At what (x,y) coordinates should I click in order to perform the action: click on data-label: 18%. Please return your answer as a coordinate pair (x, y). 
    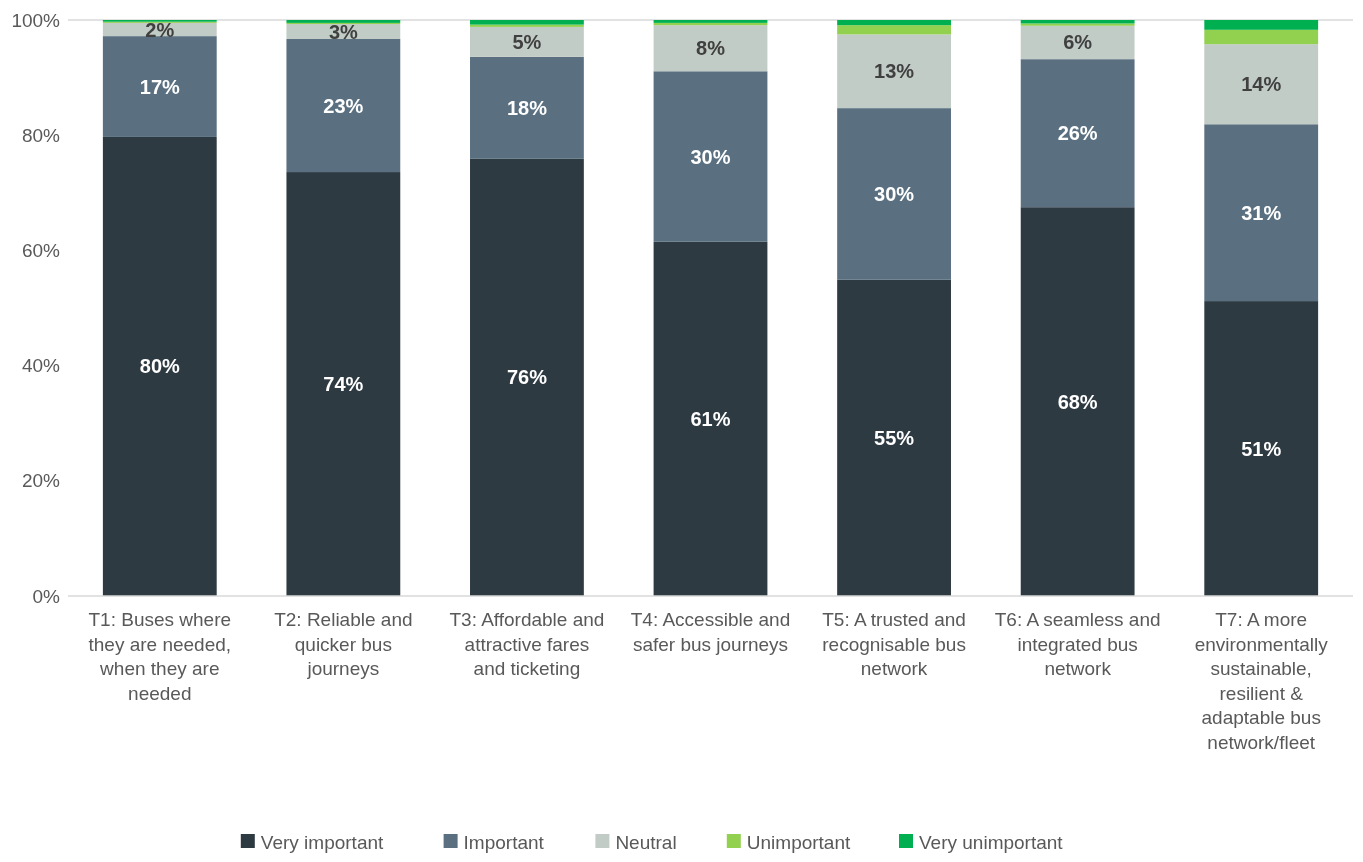
    Looking at the image, I should click on (527, 107).